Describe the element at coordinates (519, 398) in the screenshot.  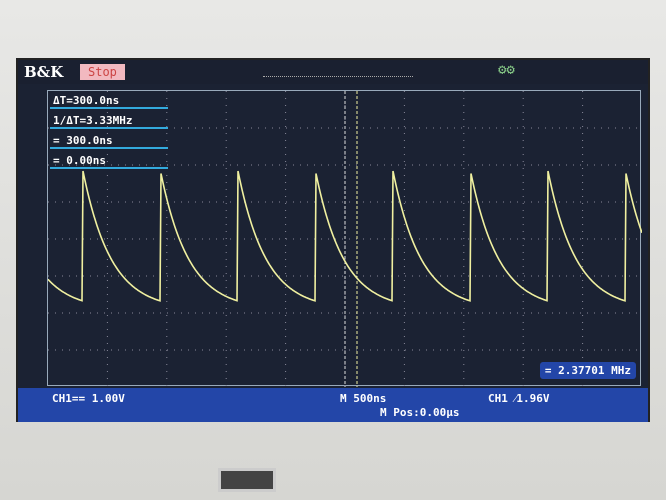
I see `trigger-level: CH1 ⁄1.96V` at that location.